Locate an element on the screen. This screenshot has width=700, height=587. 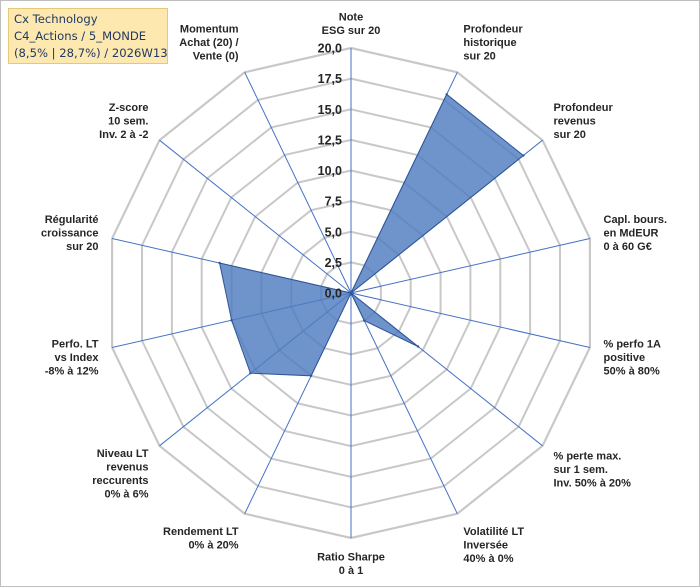
axis-label-line: 0% à 6% is located at coordinates (126, 494).